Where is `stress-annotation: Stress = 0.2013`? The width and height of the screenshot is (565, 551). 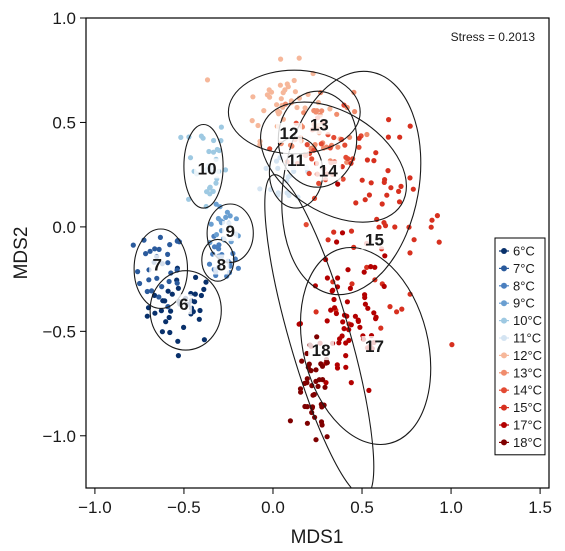
stress-annotation: Stress = 0.2013 is located at coordinates (493, 37).